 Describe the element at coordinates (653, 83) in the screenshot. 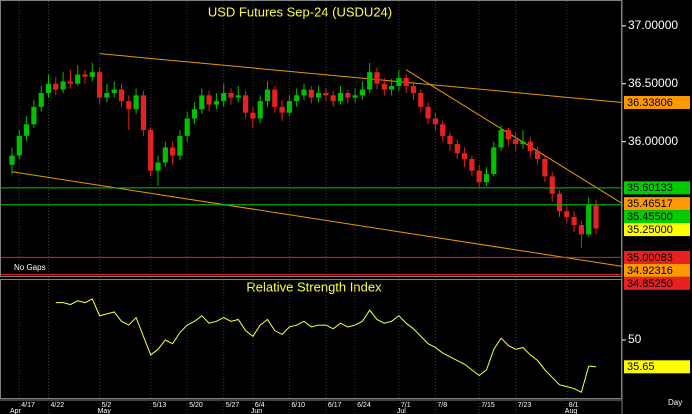

I see `y-tick-label: 36.50000` at that location.